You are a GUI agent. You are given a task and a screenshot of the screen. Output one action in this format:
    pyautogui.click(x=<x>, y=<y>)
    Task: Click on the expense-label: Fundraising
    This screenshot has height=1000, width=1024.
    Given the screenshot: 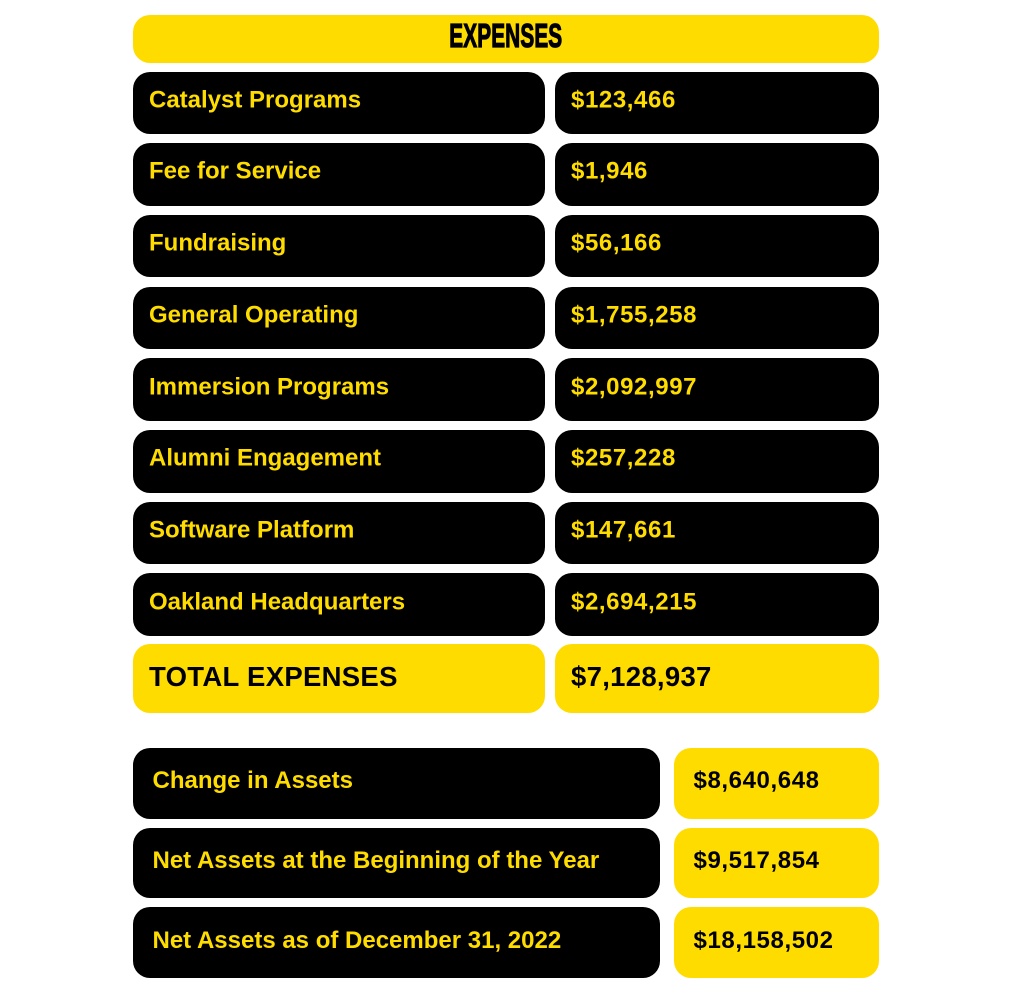 What is the action you would take?
    pyautogui.click(x=218, y=243)
    